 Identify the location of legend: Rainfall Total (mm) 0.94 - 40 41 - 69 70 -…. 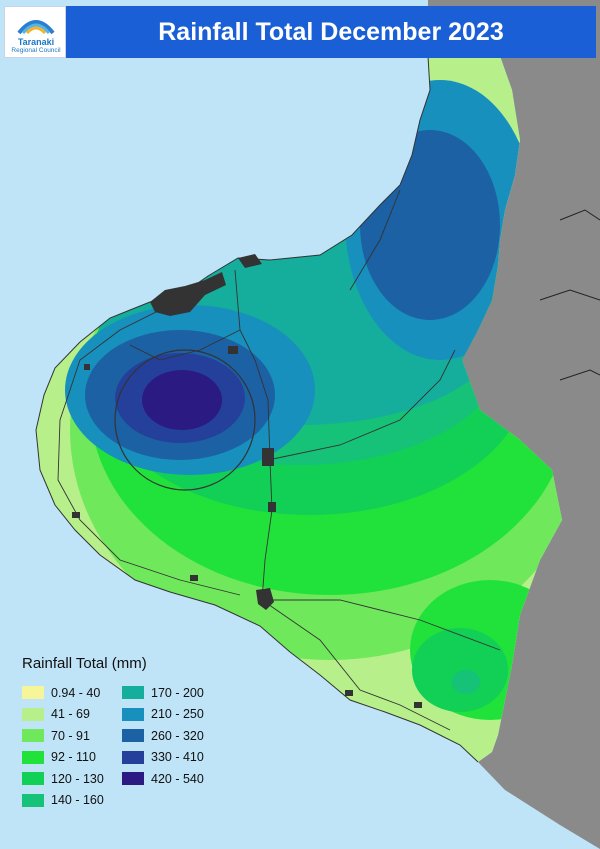
(152, 733).